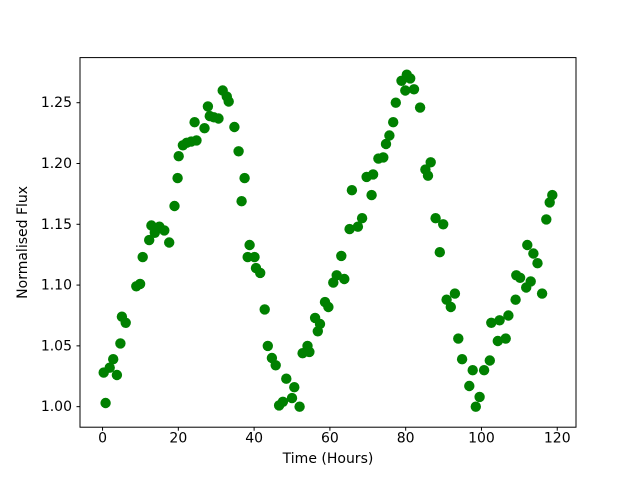 Image resolution: width=640 pixels, height=484 pixels. I want to click on y-axis: 1.00 1.05 1.10 1.15 1.20 1.25, so click(60, 255).